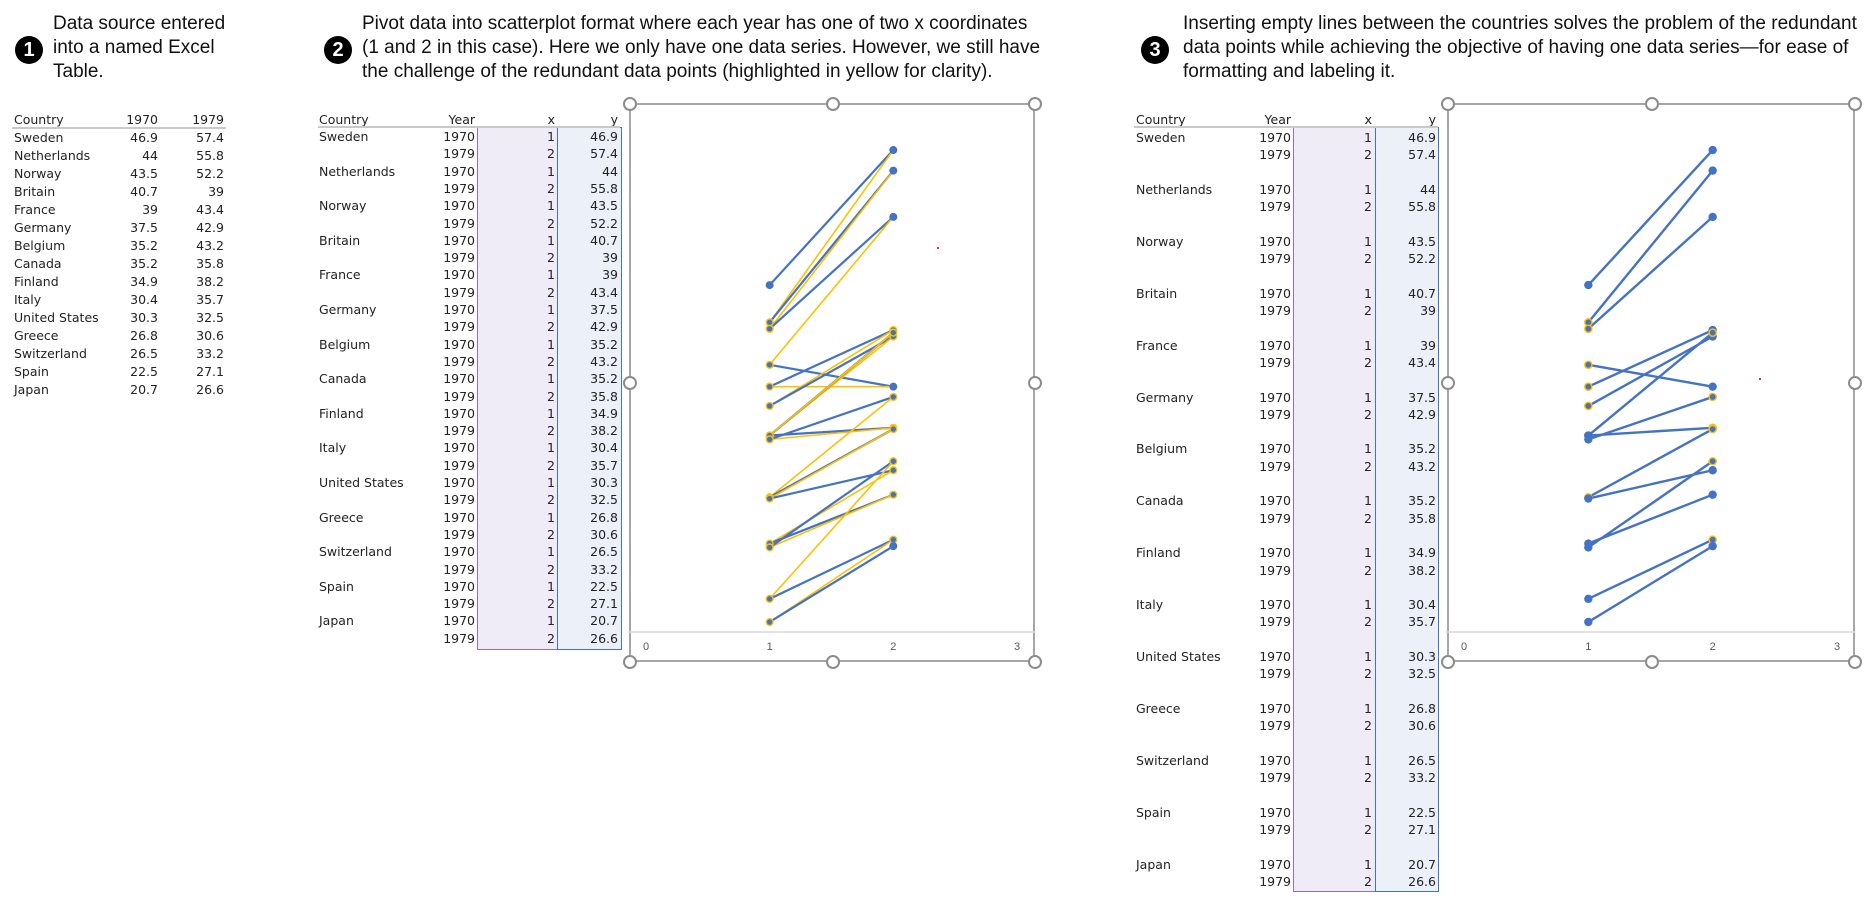 Image resolution: width=1872 pixels, height=908 pixels. I want to click on y-value-cell: 26.5, so click(1422, 760).